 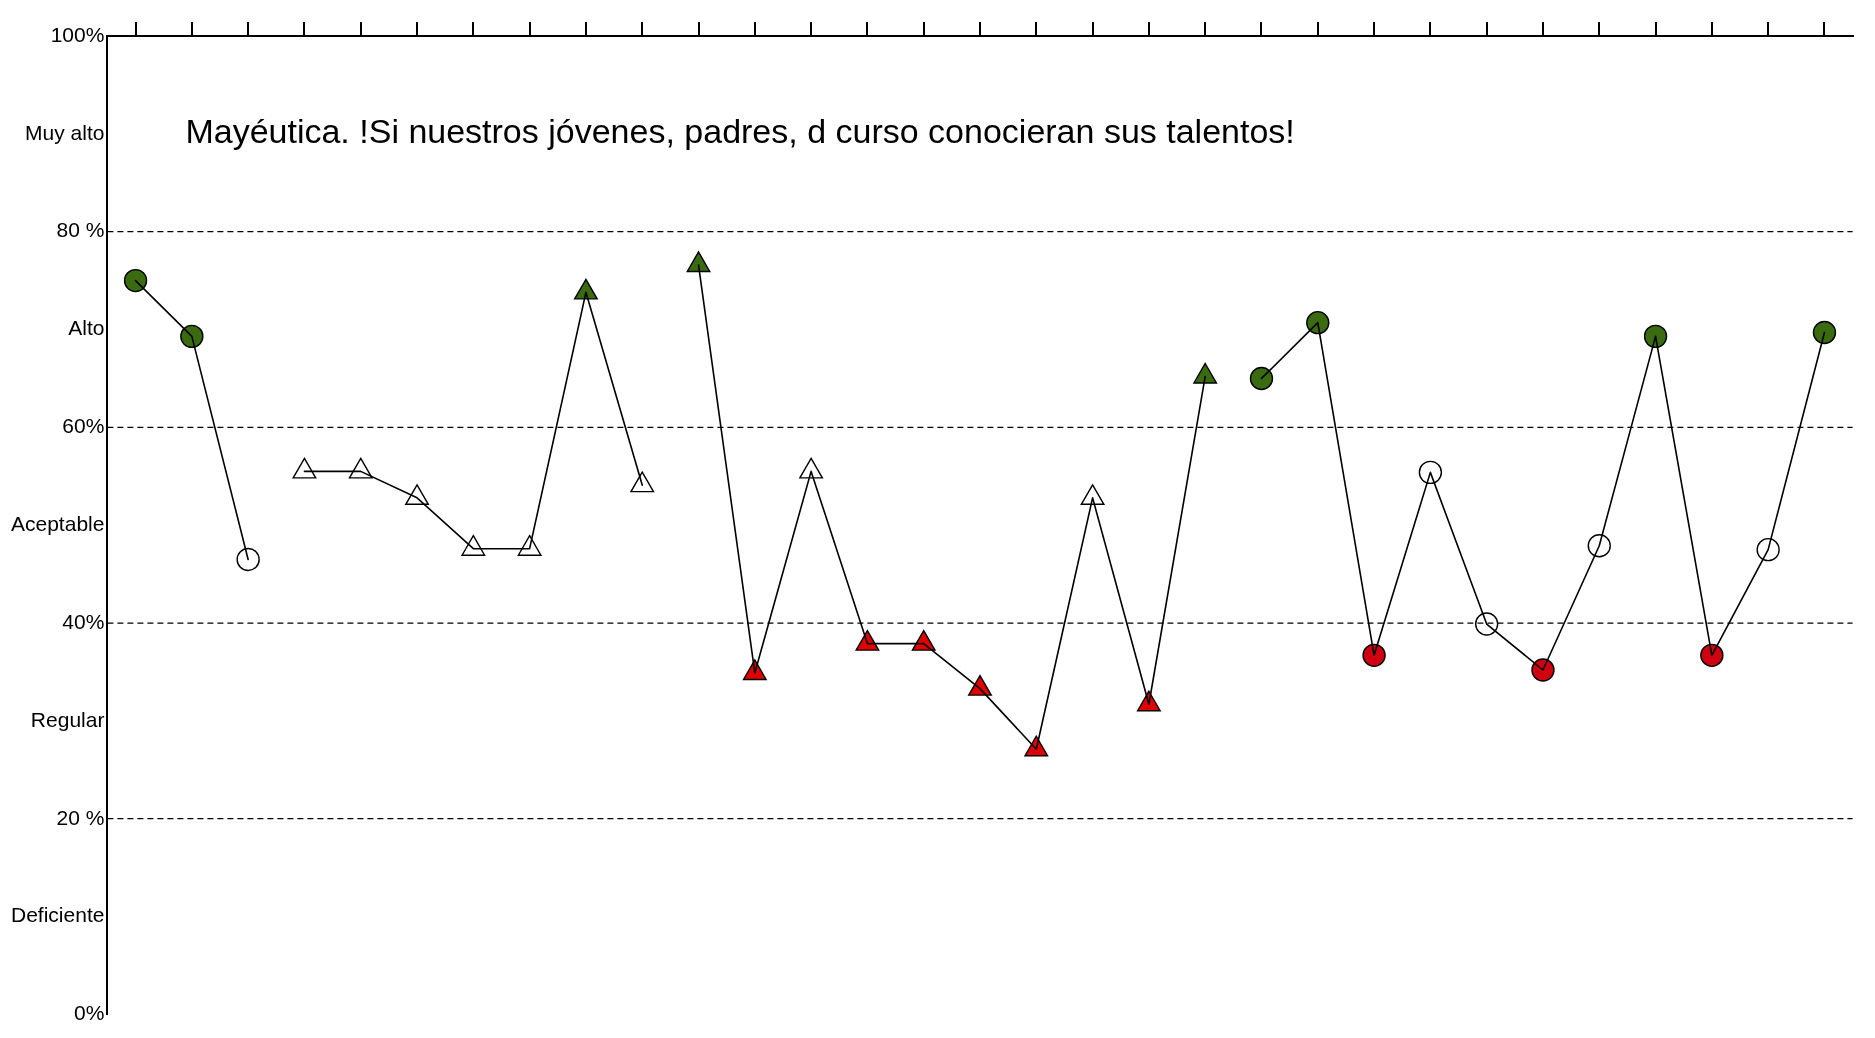 What do you see at coordinates (65, 132) in the screenshot?
I see `y-tick-label: Muy alto` at bounding box center [65, 132].